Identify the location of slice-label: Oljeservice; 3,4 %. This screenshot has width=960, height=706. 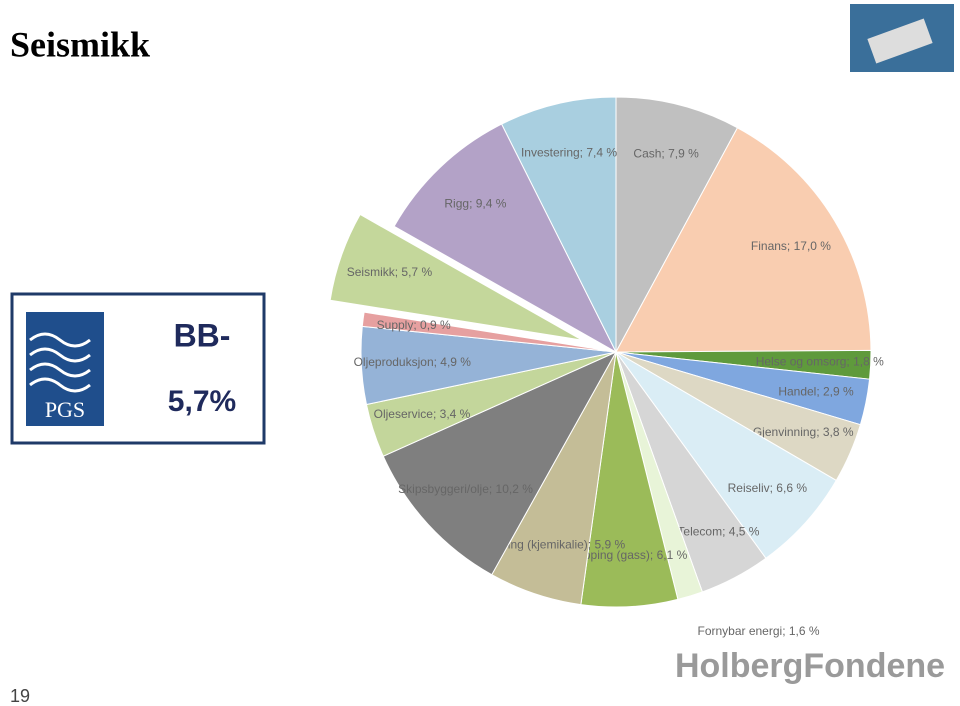
(422, 414).